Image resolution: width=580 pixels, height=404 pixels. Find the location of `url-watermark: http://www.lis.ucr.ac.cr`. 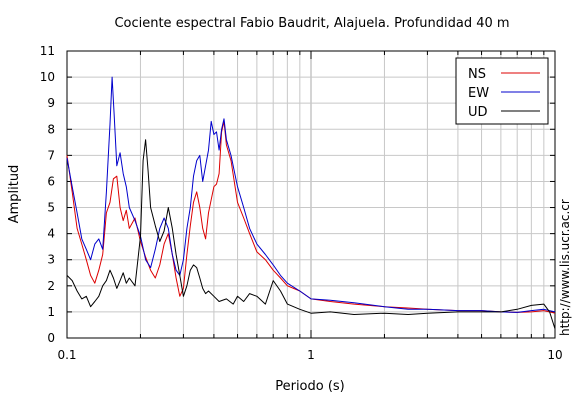

url-watermark: http://www.lis.ucr.ac.cr is located at coordinates (565, 267).